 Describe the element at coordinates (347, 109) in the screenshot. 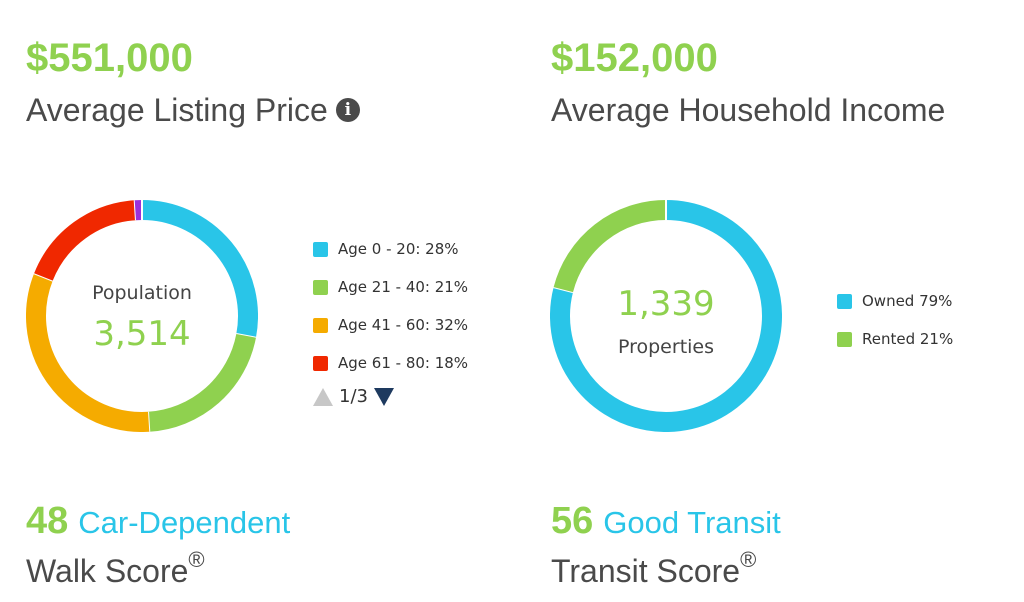

I see `info-icon: i` at that location.